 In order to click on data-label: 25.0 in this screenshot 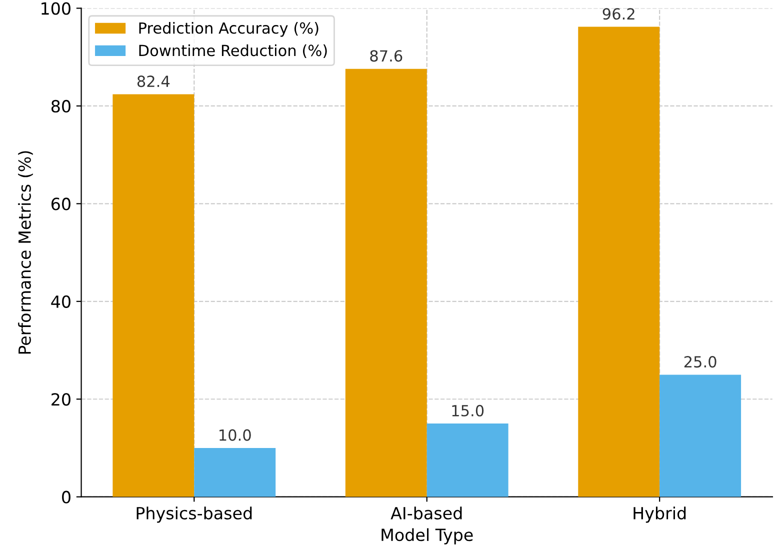, I will do `click(700, 362)`.